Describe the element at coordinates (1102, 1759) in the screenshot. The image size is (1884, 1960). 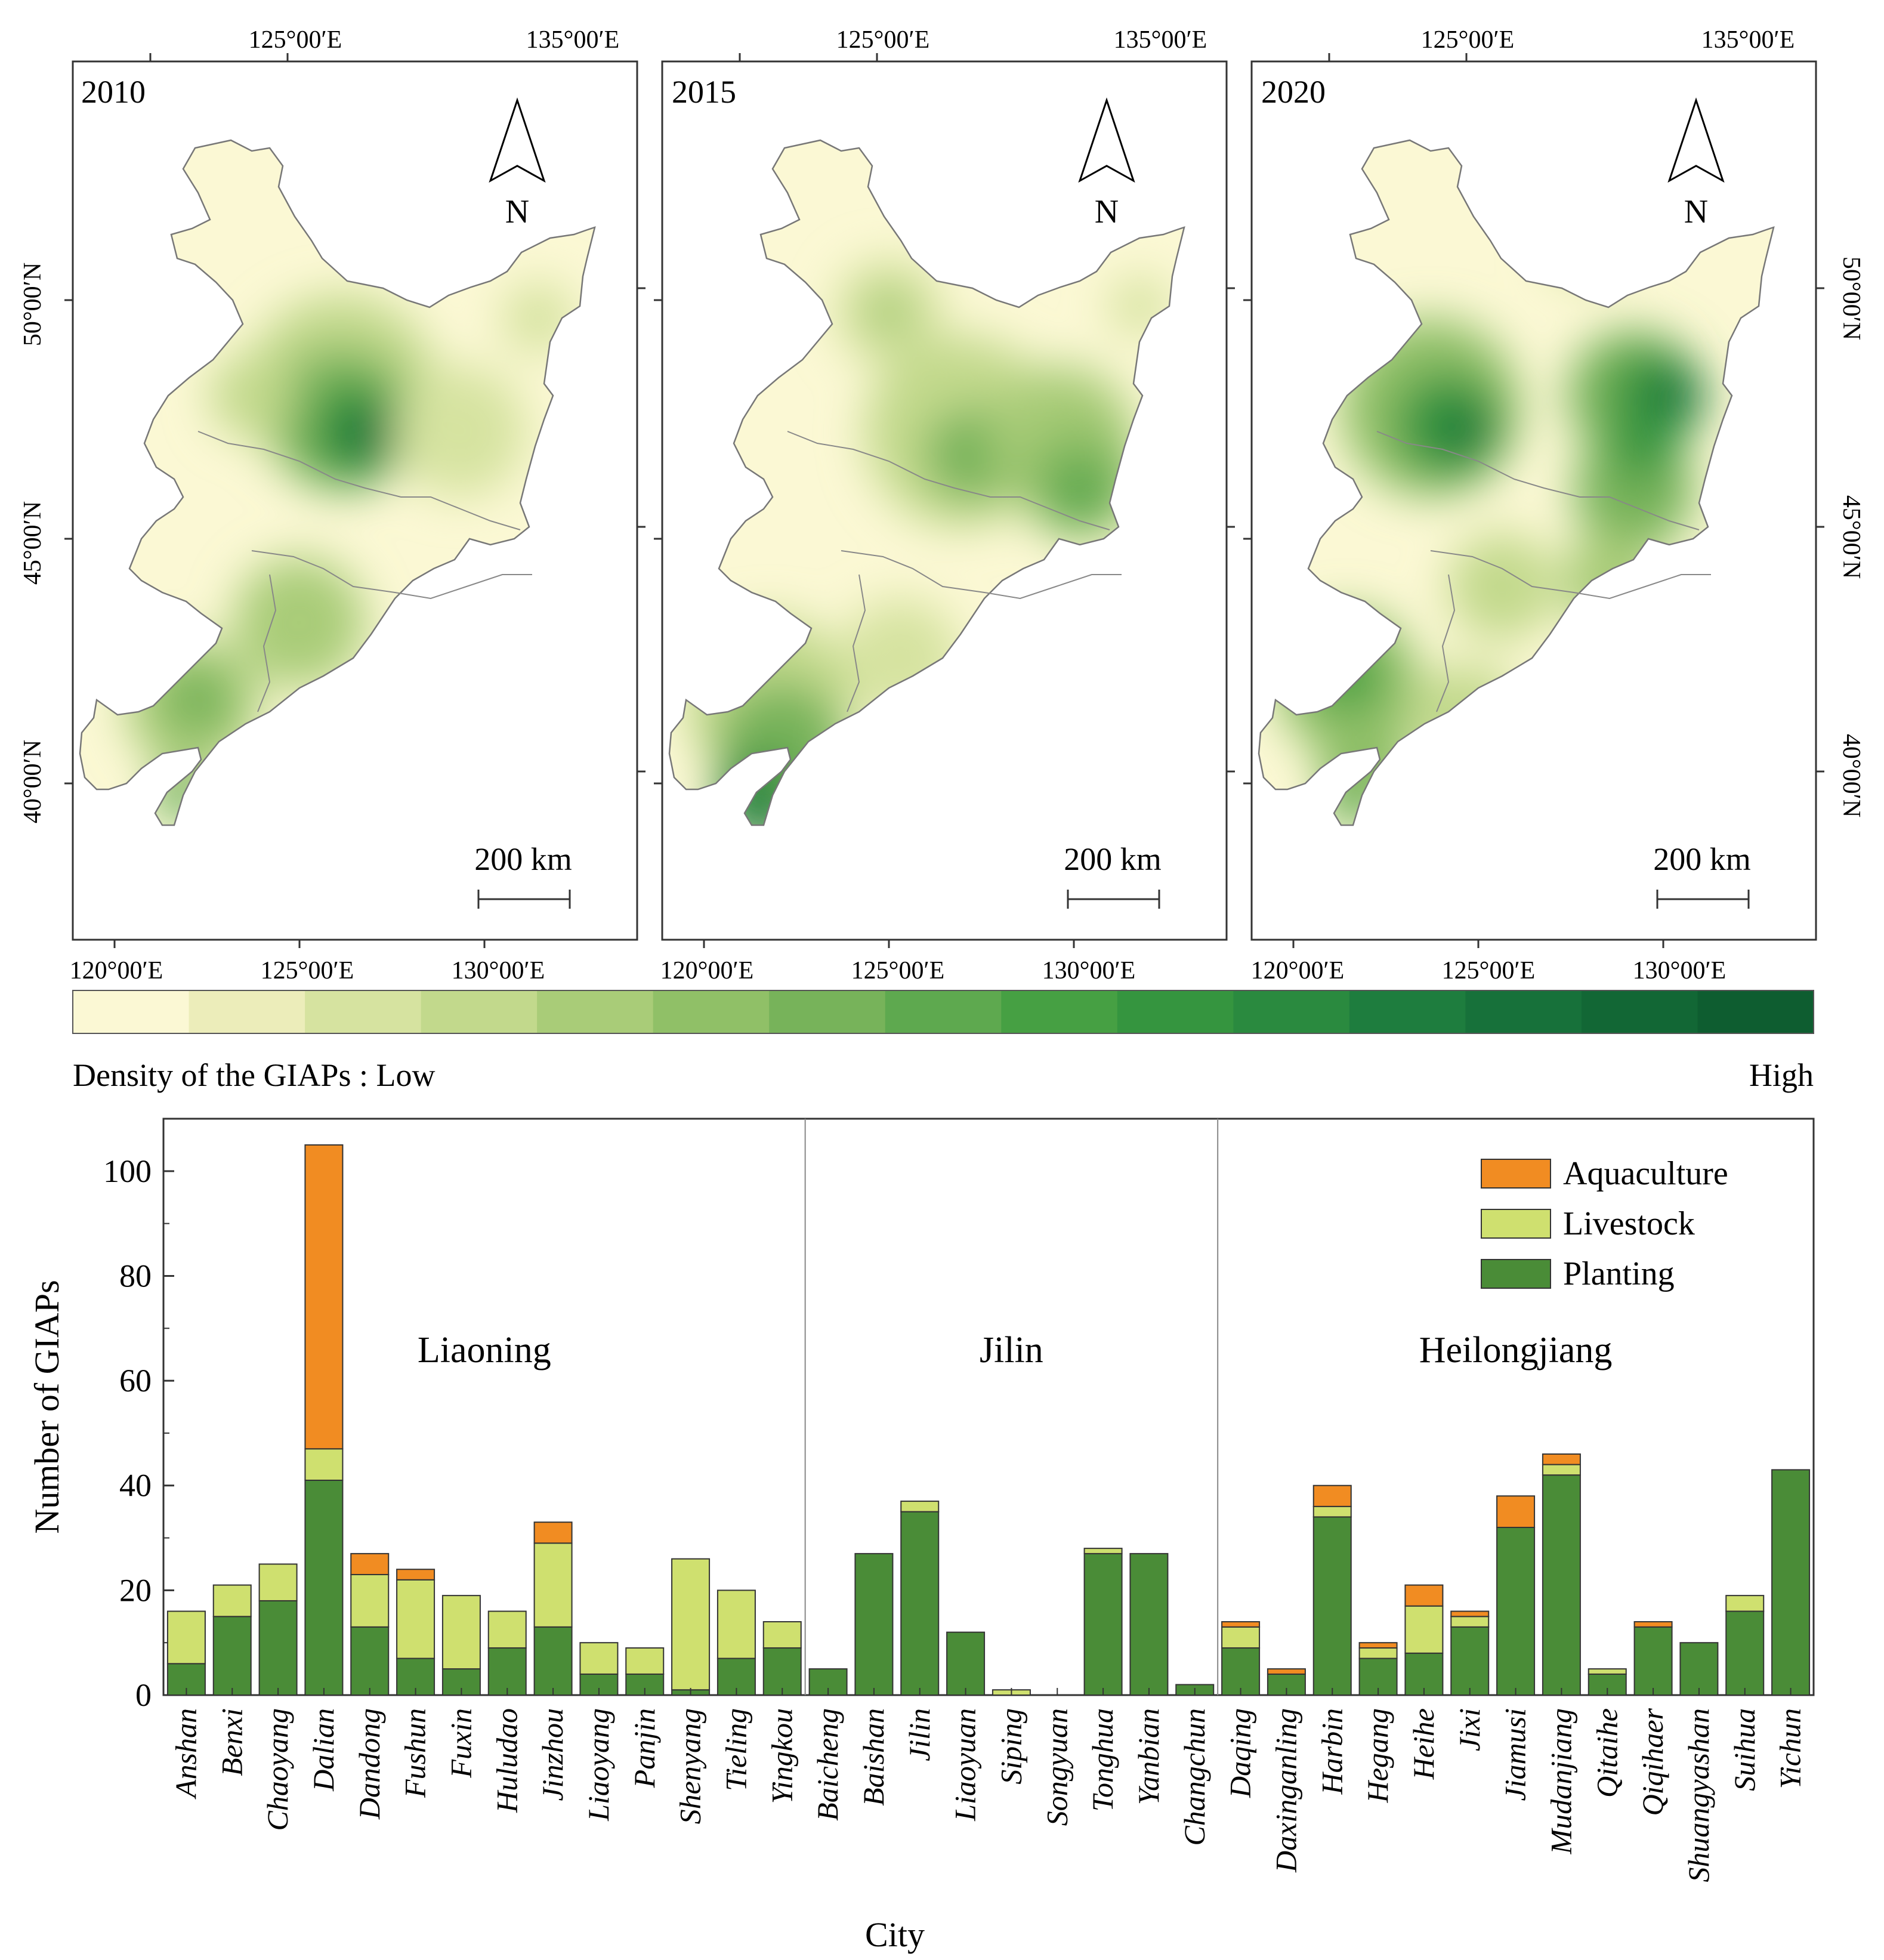
I see `x-tick-label: Tonghua` at that location.